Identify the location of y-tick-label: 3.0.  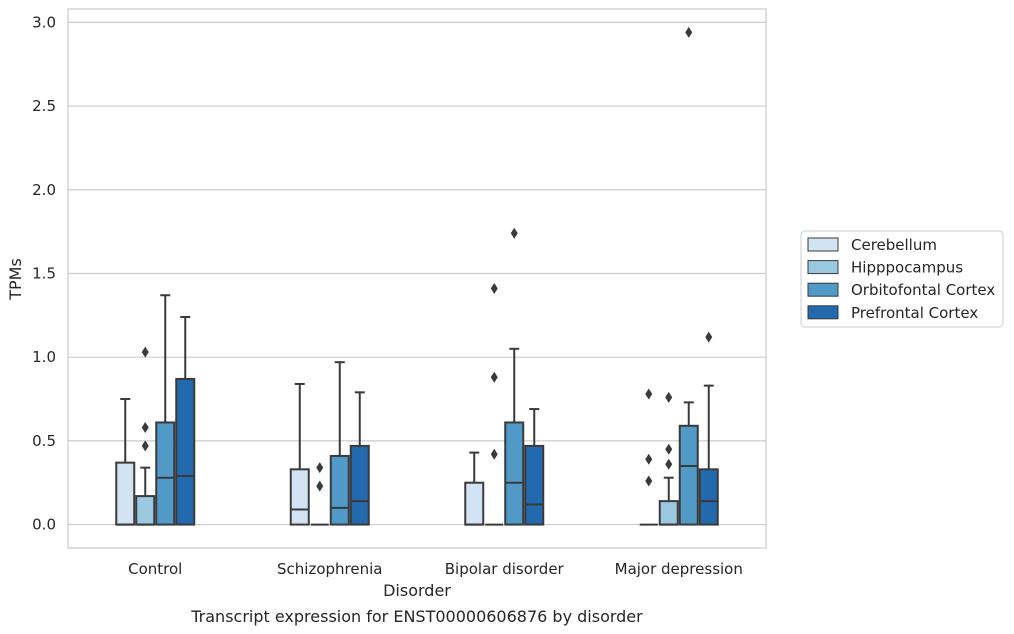
(44, 22).